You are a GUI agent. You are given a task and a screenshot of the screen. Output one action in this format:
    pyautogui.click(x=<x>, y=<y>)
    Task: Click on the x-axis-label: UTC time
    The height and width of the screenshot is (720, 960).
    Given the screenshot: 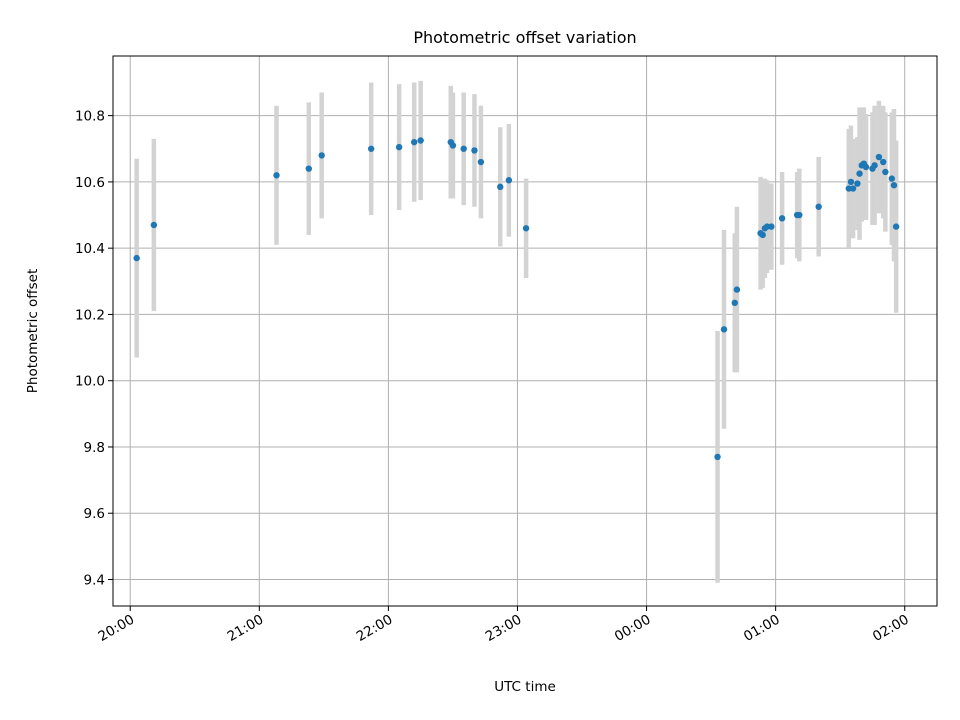 What is the action you would take?
    pyautogui.click(x=525, y=687)
    